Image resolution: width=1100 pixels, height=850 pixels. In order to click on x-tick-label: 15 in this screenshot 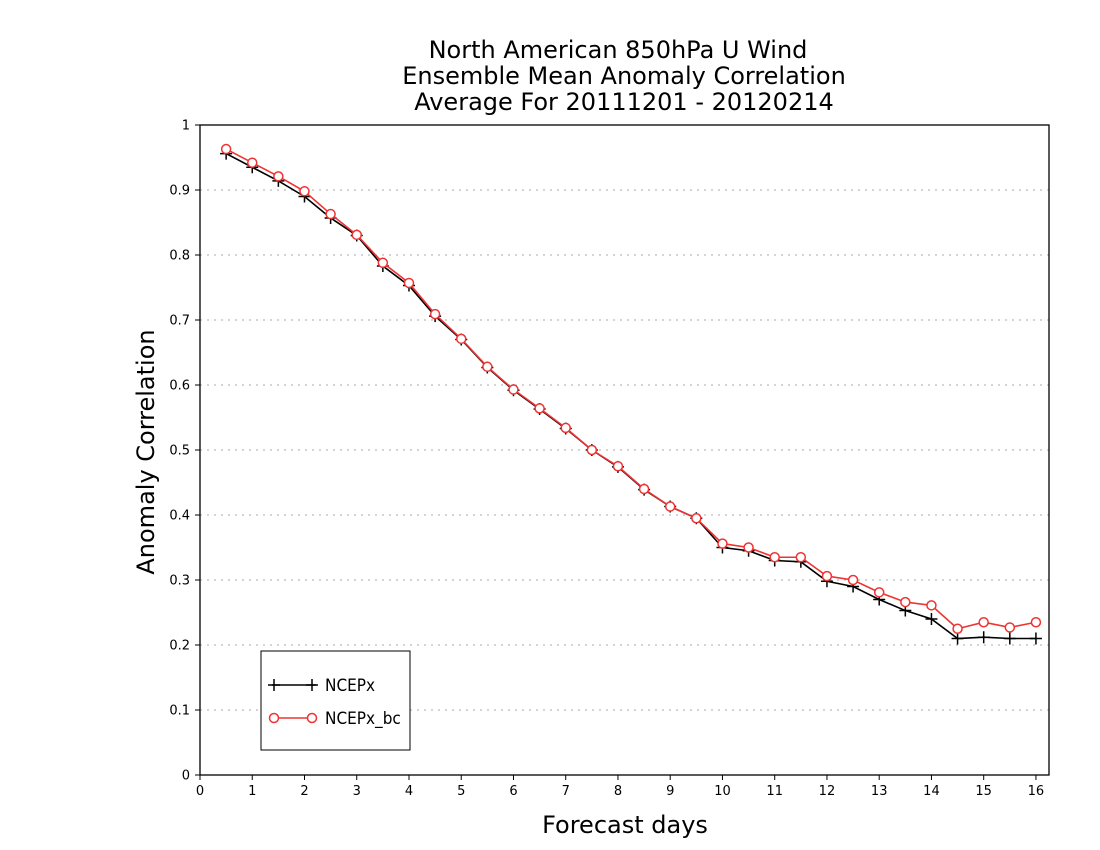, I will do `click(983, 791)`.